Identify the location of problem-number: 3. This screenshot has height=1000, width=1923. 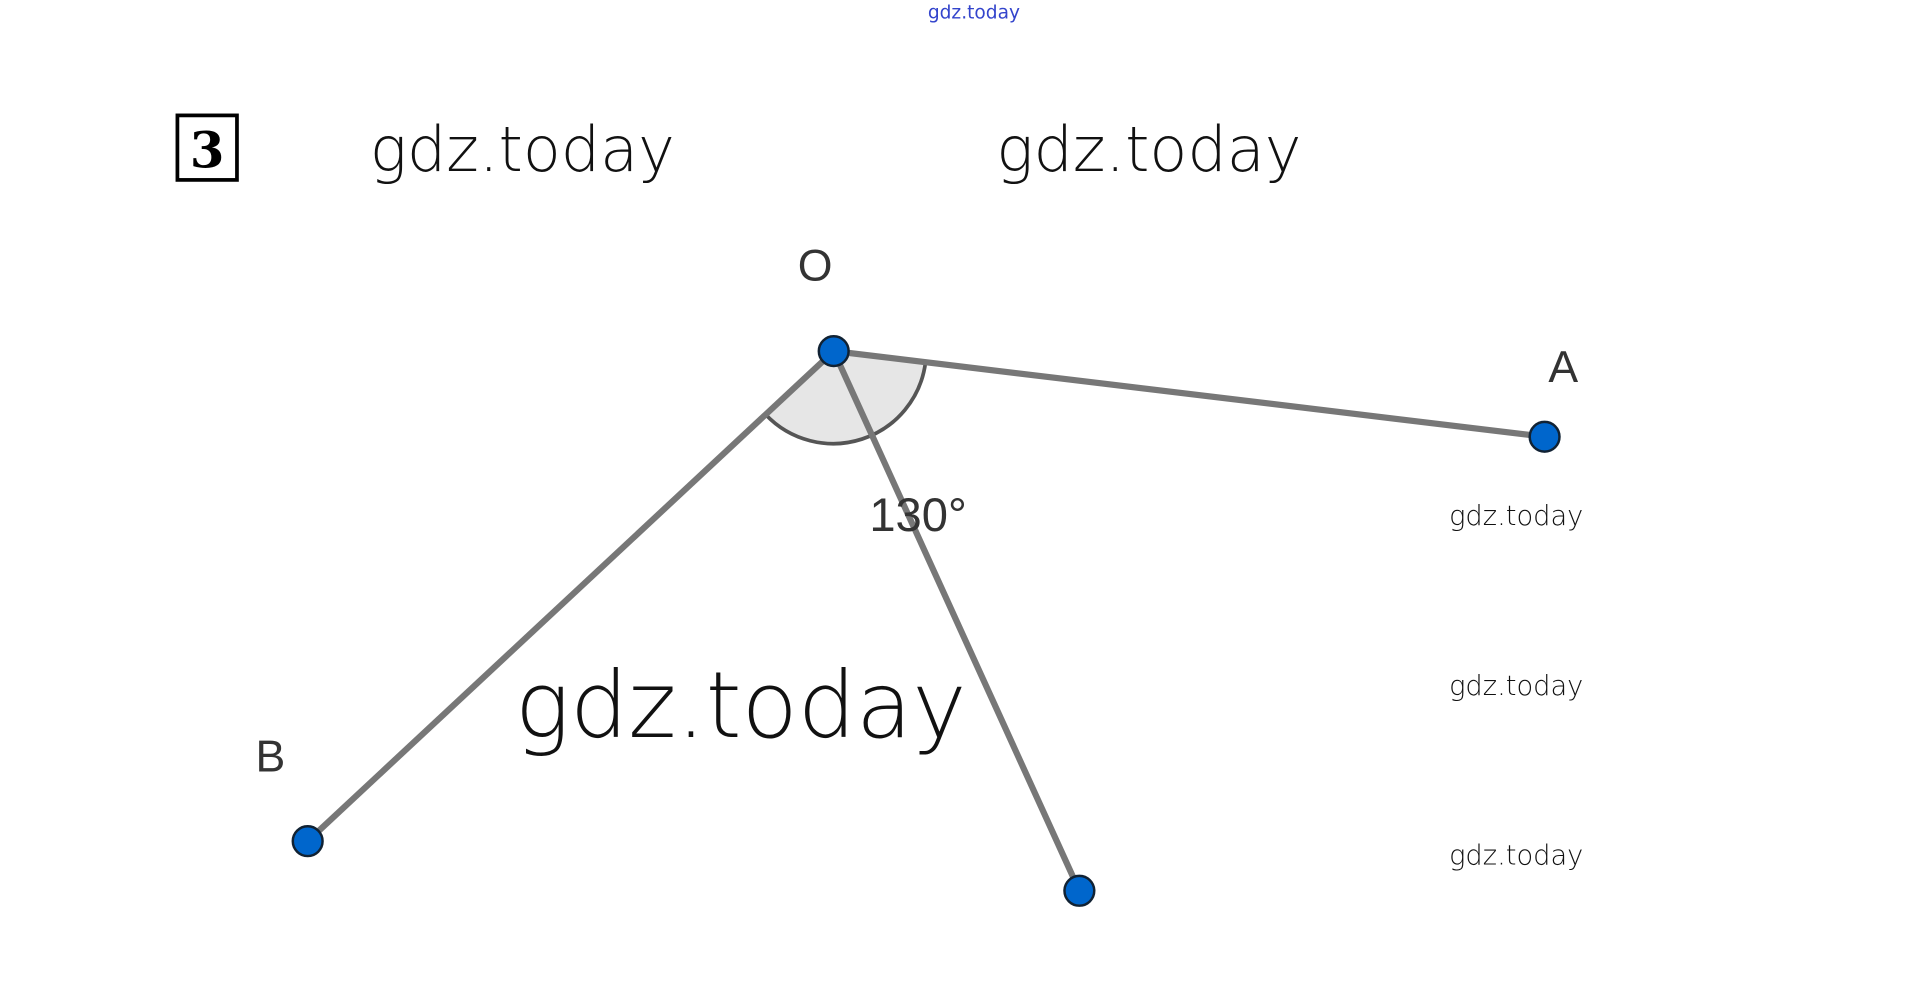
(207, 150).